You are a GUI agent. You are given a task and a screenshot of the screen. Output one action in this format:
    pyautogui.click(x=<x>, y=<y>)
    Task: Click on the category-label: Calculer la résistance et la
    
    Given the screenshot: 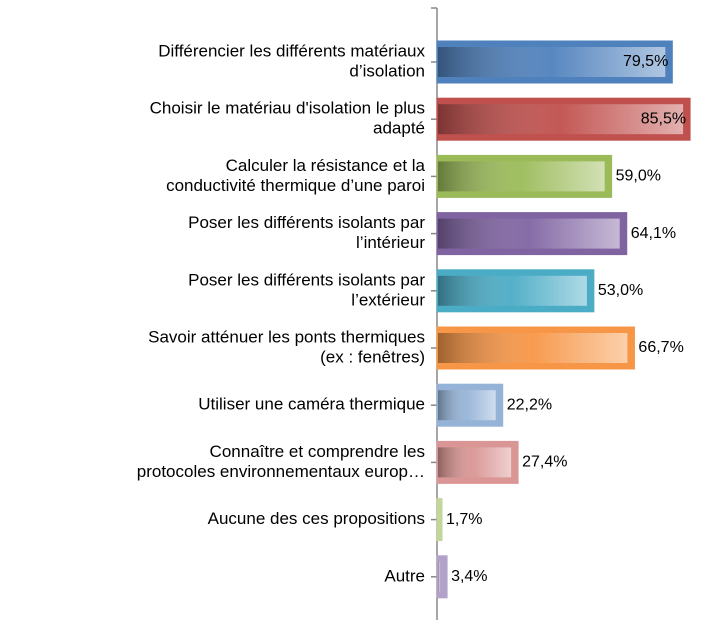 What is the action you would take?
    pyautogui.click(x=326, y=165)
    